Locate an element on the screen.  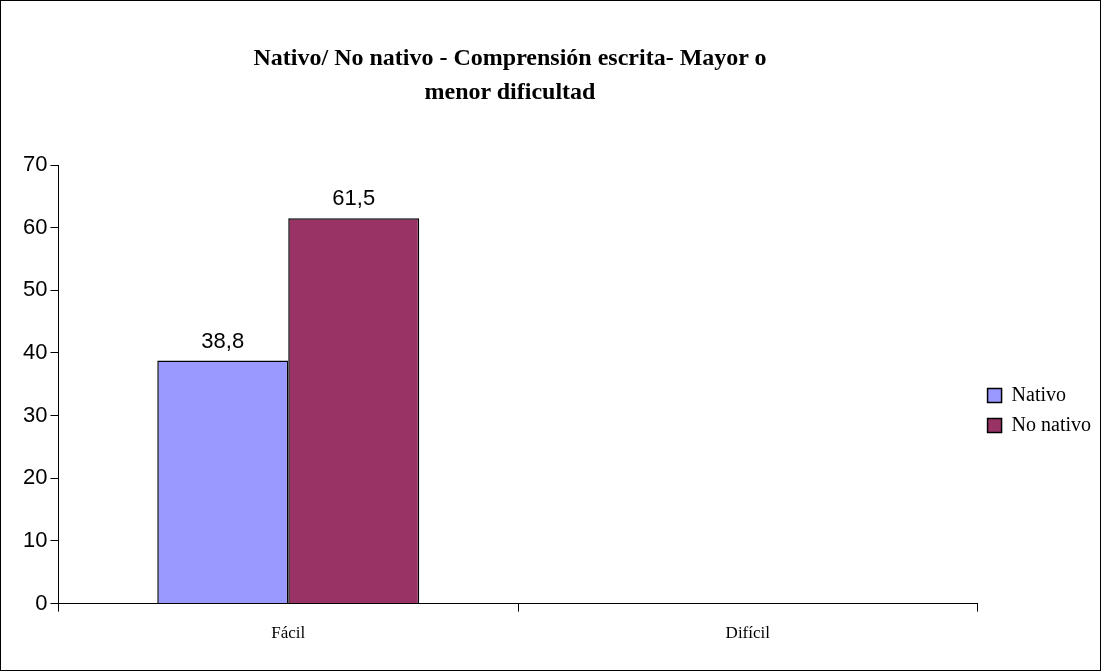
legend-label: No nativo is located at coordinates (1051, 423).